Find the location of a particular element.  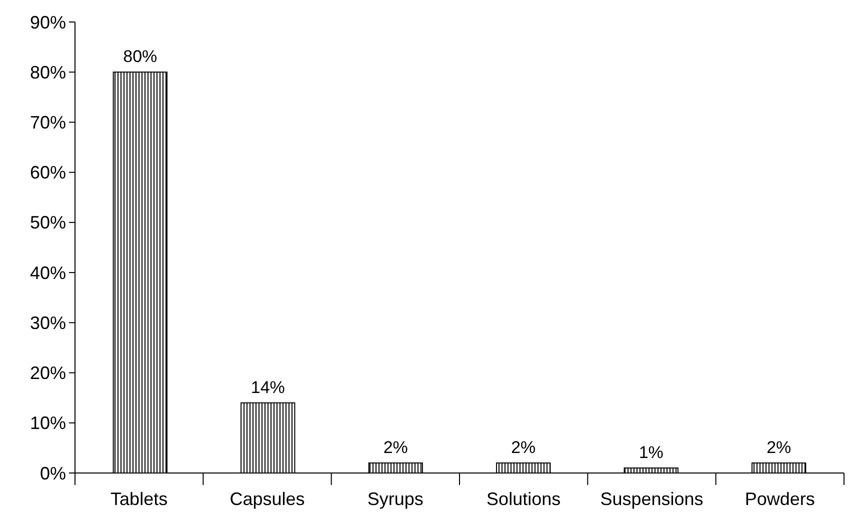

x-tick-label: Capsules is located at coordinates (267, 499).